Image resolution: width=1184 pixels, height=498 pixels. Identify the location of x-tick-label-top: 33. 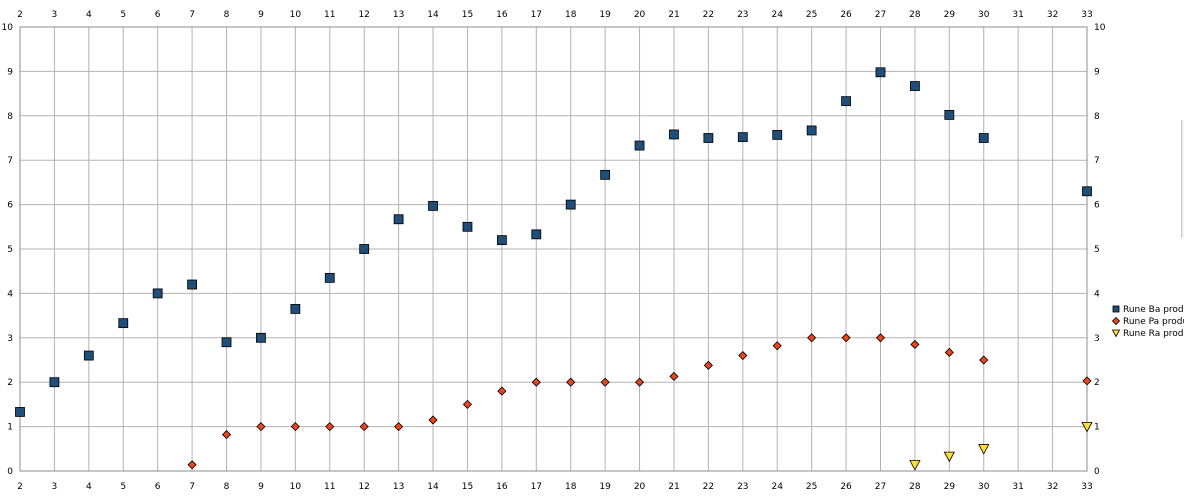
(1086, 15).